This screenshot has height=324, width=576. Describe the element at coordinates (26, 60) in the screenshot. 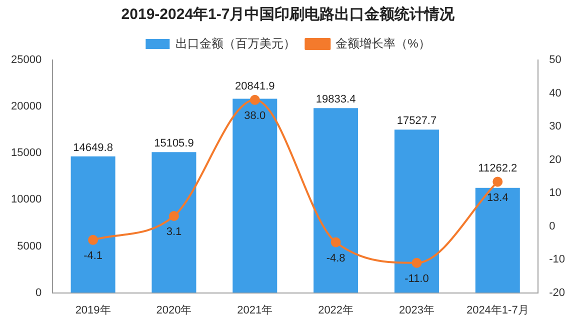

I see `y-tick-label: 25000` at that location.